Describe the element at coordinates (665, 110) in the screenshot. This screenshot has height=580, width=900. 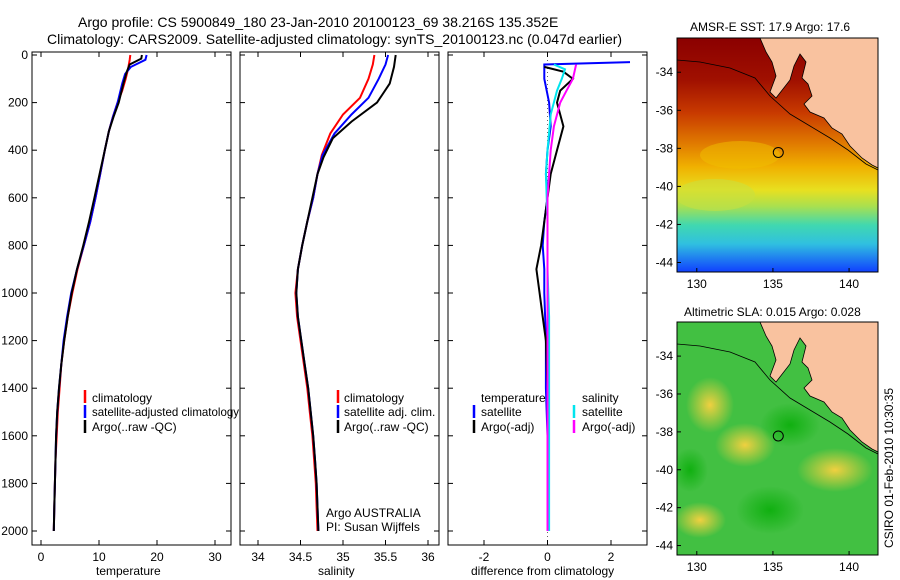
I see `map-y-tick-label: -36` at that location.